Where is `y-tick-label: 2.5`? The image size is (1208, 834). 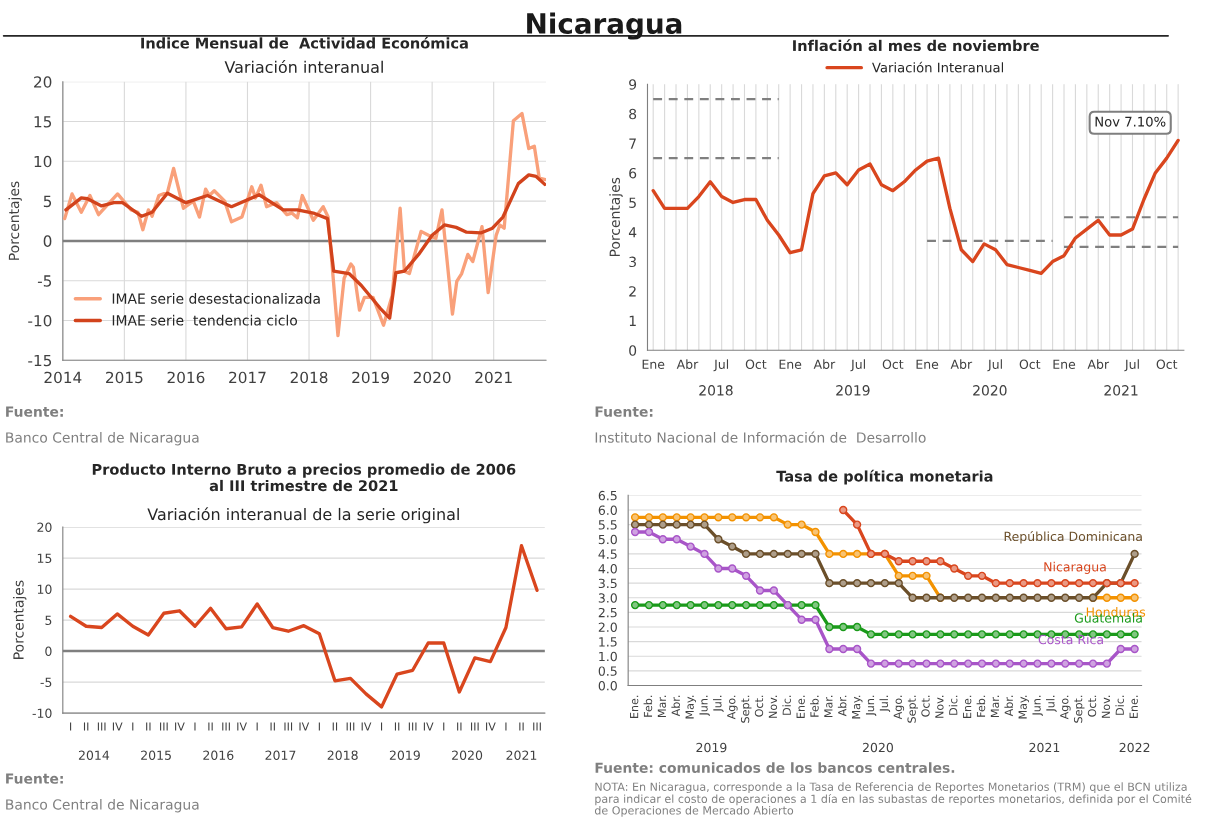
y-tick-label: 2.5 is located at coordinates (607, 612).